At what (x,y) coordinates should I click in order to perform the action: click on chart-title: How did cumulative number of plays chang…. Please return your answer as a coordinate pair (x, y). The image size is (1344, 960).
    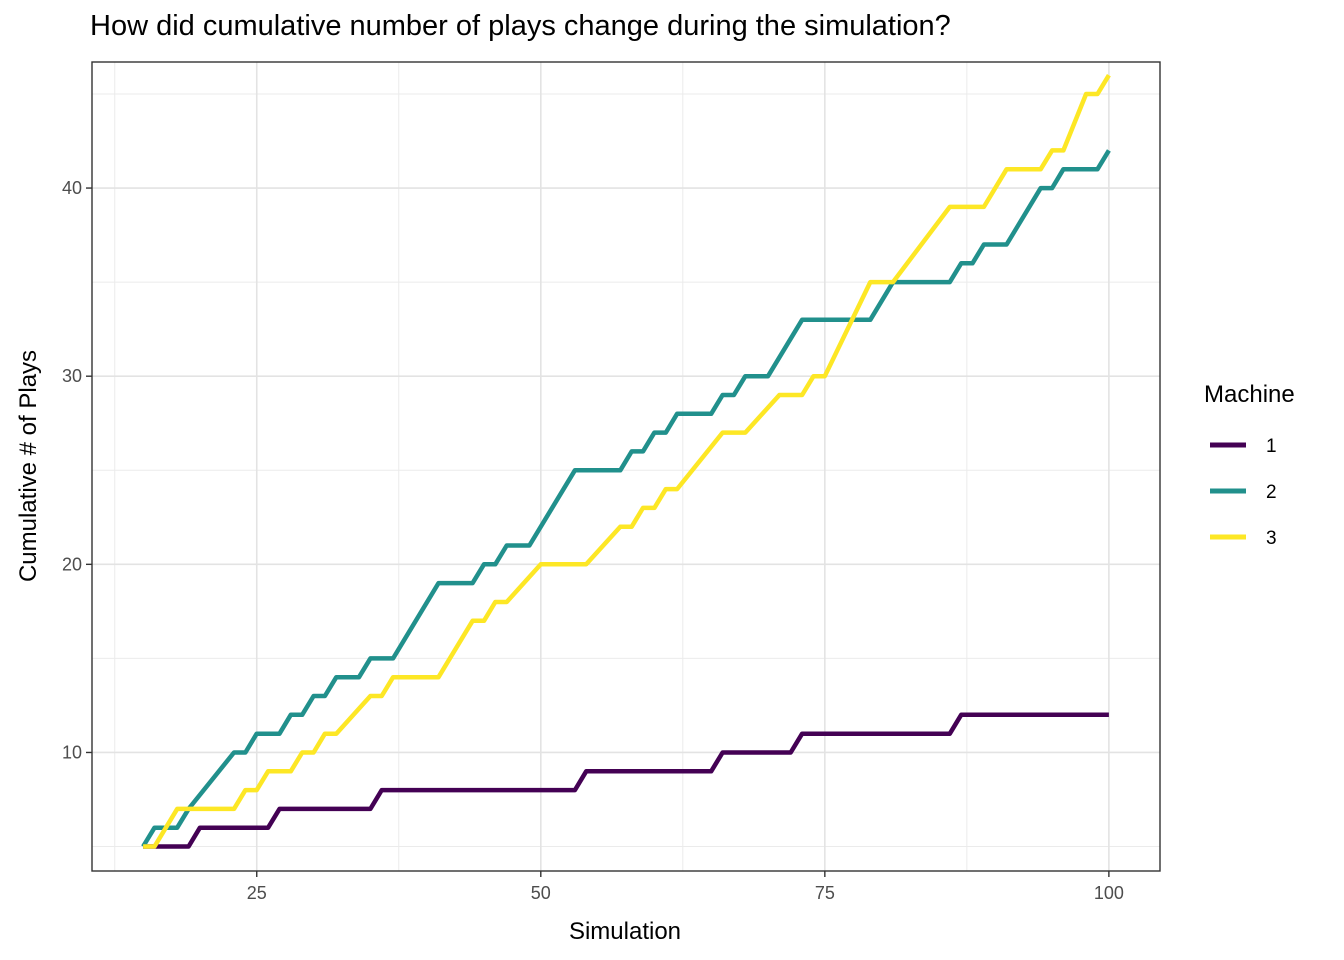
    Looking at the image, I should click on (520, 26).